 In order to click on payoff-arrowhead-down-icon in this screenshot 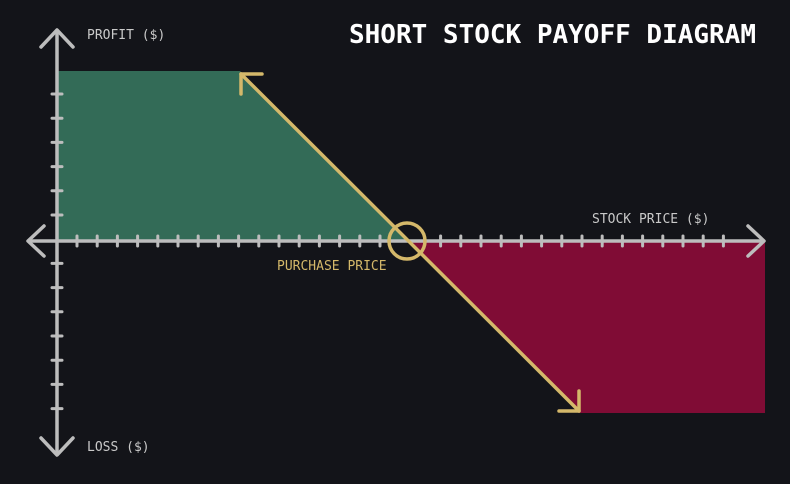, I will do `click(569, 401)`.